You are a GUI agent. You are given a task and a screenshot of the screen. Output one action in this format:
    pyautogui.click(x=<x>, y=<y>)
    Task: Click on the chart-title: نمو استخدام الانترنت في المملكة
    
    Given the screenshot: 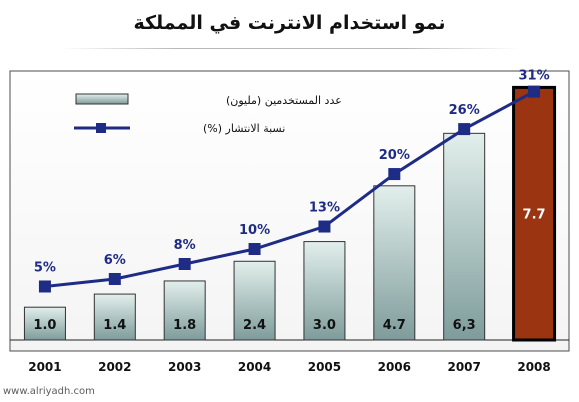 What is the action you would take?
    pyautogui.click(x=289, y=23)
    